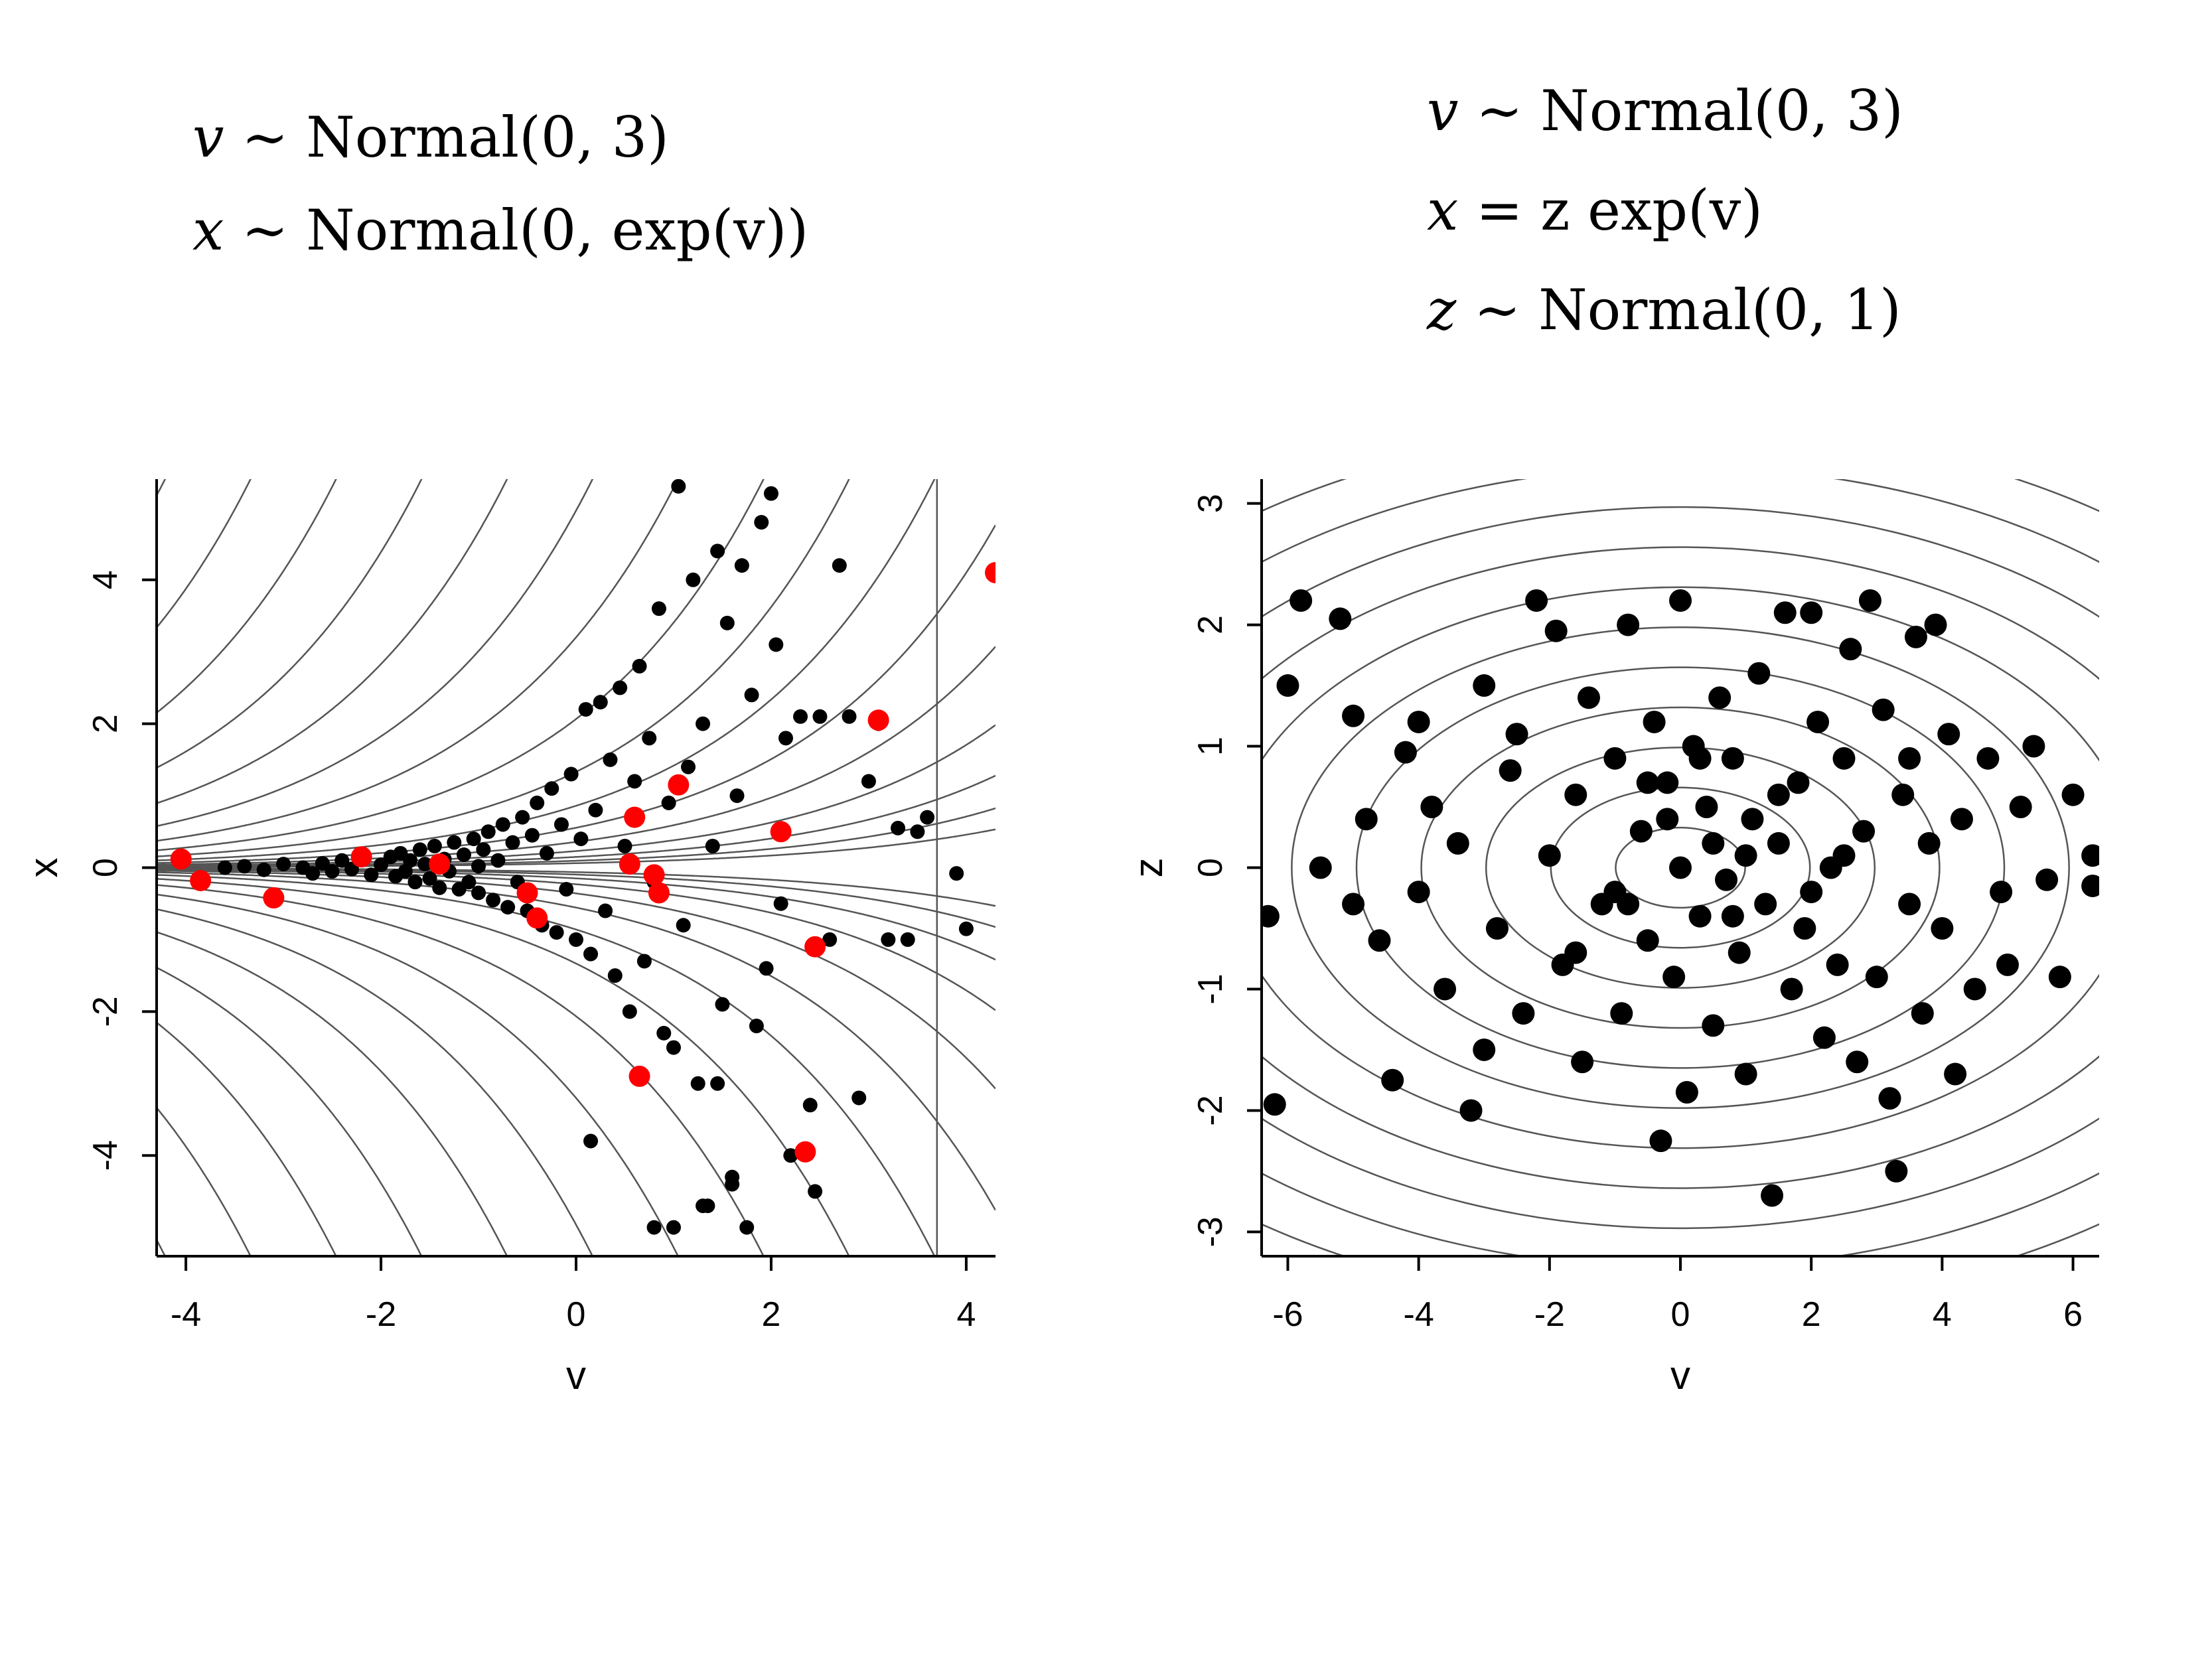 The image size is (2212, 1659). What do you see at coordinates (1652, 210) in the screenshot?
I see `formula-rhs: z exp(v)` at bounding box center [1652, 210].